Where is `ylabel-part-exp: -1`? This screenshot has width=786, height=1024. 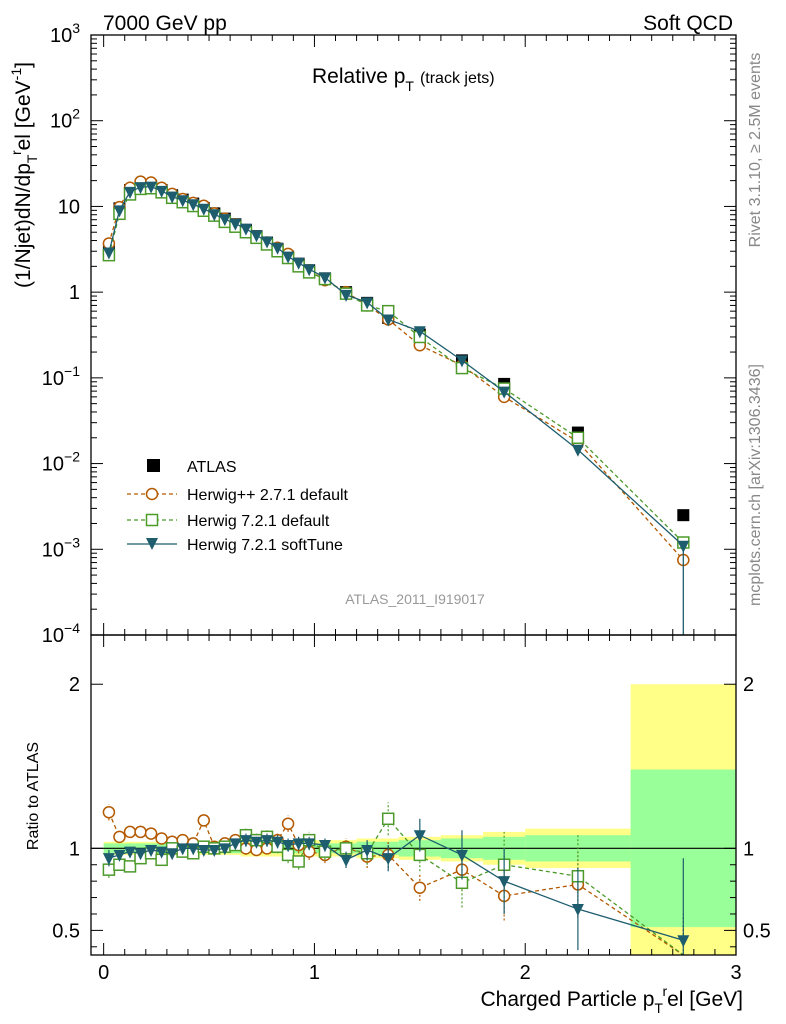 ylabel-part-exp: -1 is located at coordinates (16, 74).